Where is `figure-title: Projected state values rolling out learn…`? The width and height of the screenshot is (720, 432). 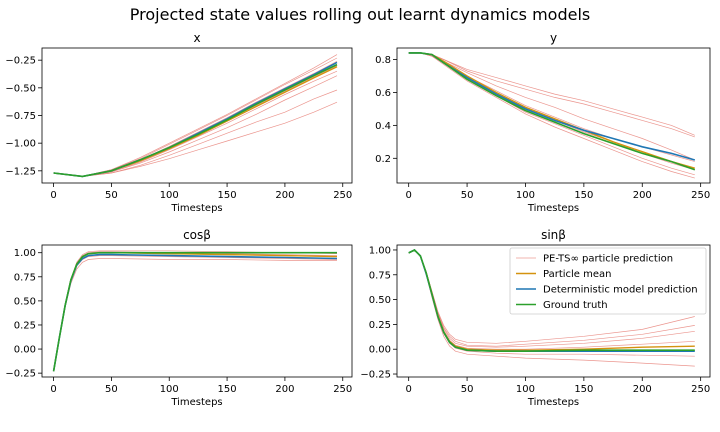
figure-title: Projected state values rolling out learn… is located at coordinates (360, 14).